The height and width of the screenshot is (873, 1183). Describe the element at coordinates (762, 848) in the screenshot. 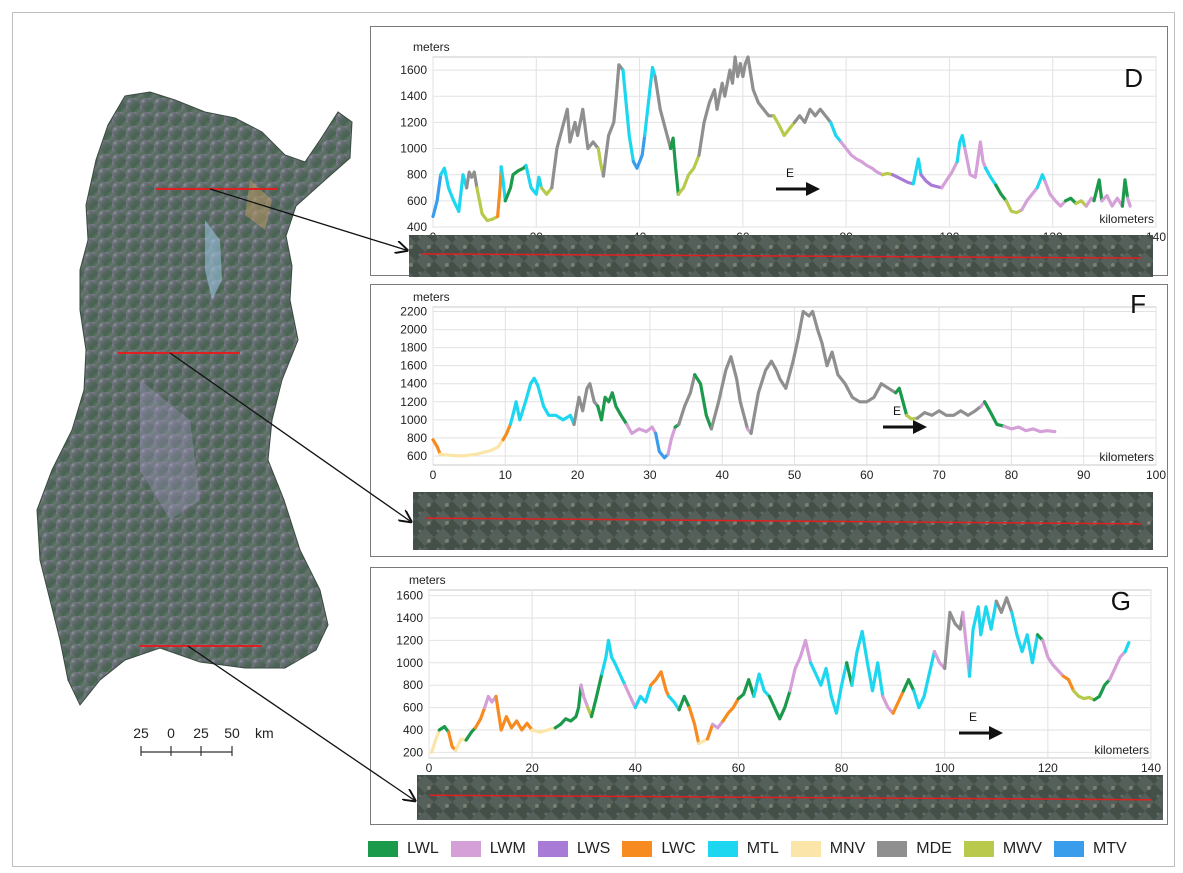

I see `legend-label: MTL` at that location.